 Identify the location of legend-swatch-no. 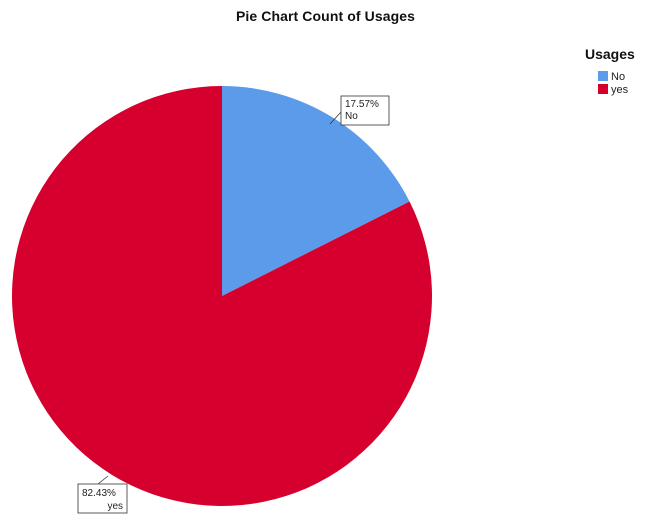
(603, 76).